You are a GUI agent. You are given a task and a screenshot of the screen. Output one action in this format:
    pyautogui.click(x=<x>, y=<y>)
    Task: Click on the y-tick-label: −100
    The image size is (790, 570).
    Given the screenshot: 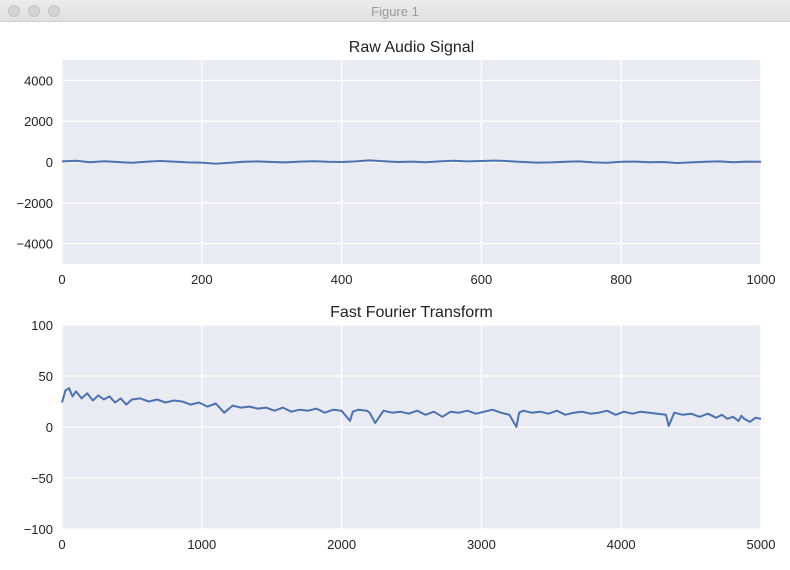 What is the action you would take?
    pyautogui.click(x=38, y=529)
    